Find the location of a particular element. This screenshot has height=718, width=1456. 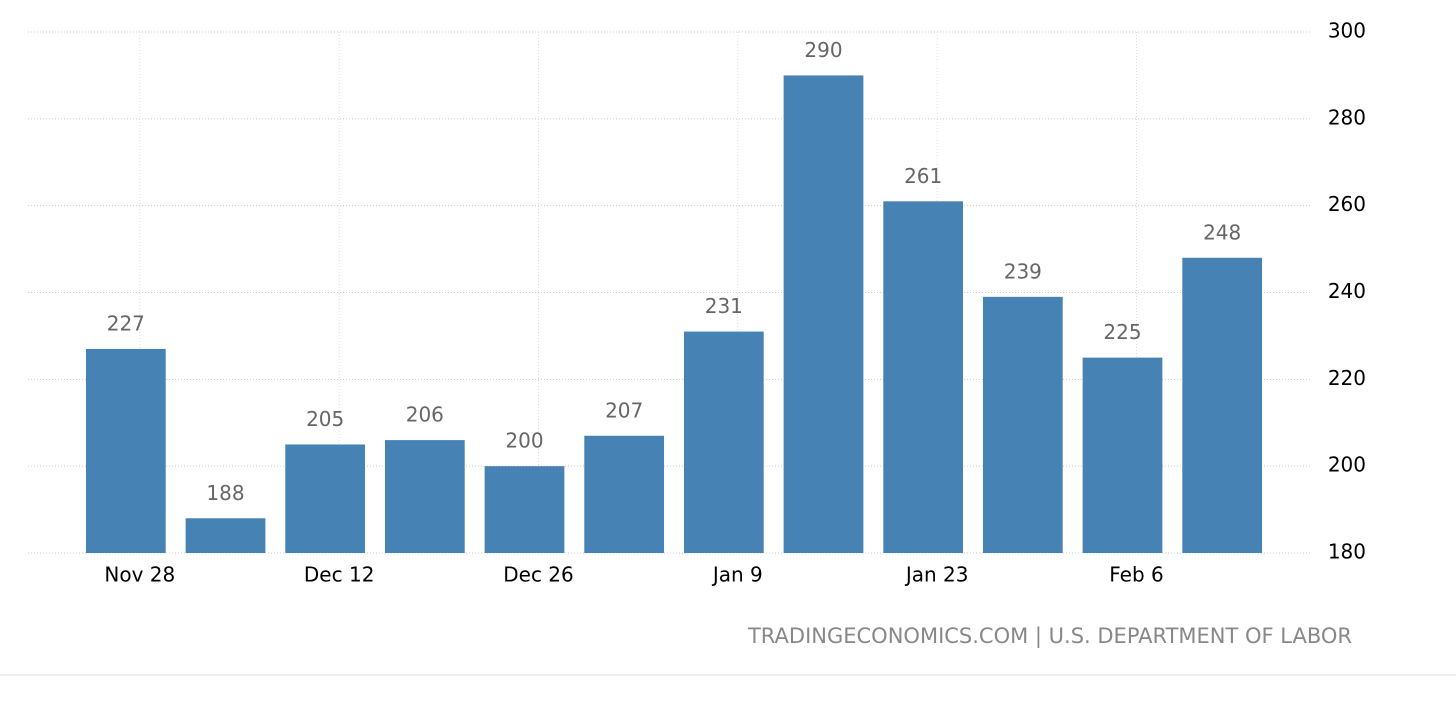

y-tick-label: 220 is located at coordinates (1347, 378).